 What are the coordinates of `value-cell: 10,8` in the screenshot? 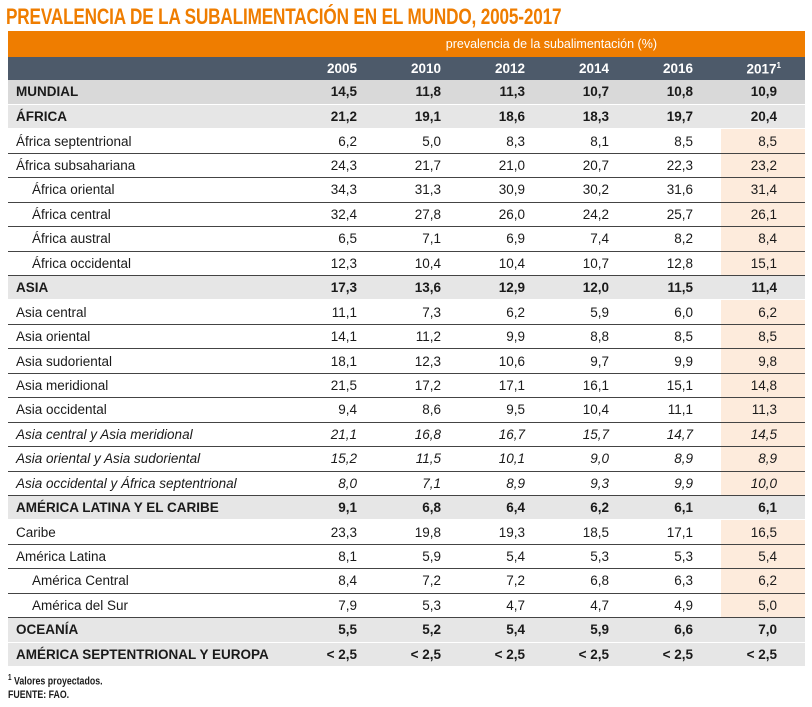 It's located at (679, 92).